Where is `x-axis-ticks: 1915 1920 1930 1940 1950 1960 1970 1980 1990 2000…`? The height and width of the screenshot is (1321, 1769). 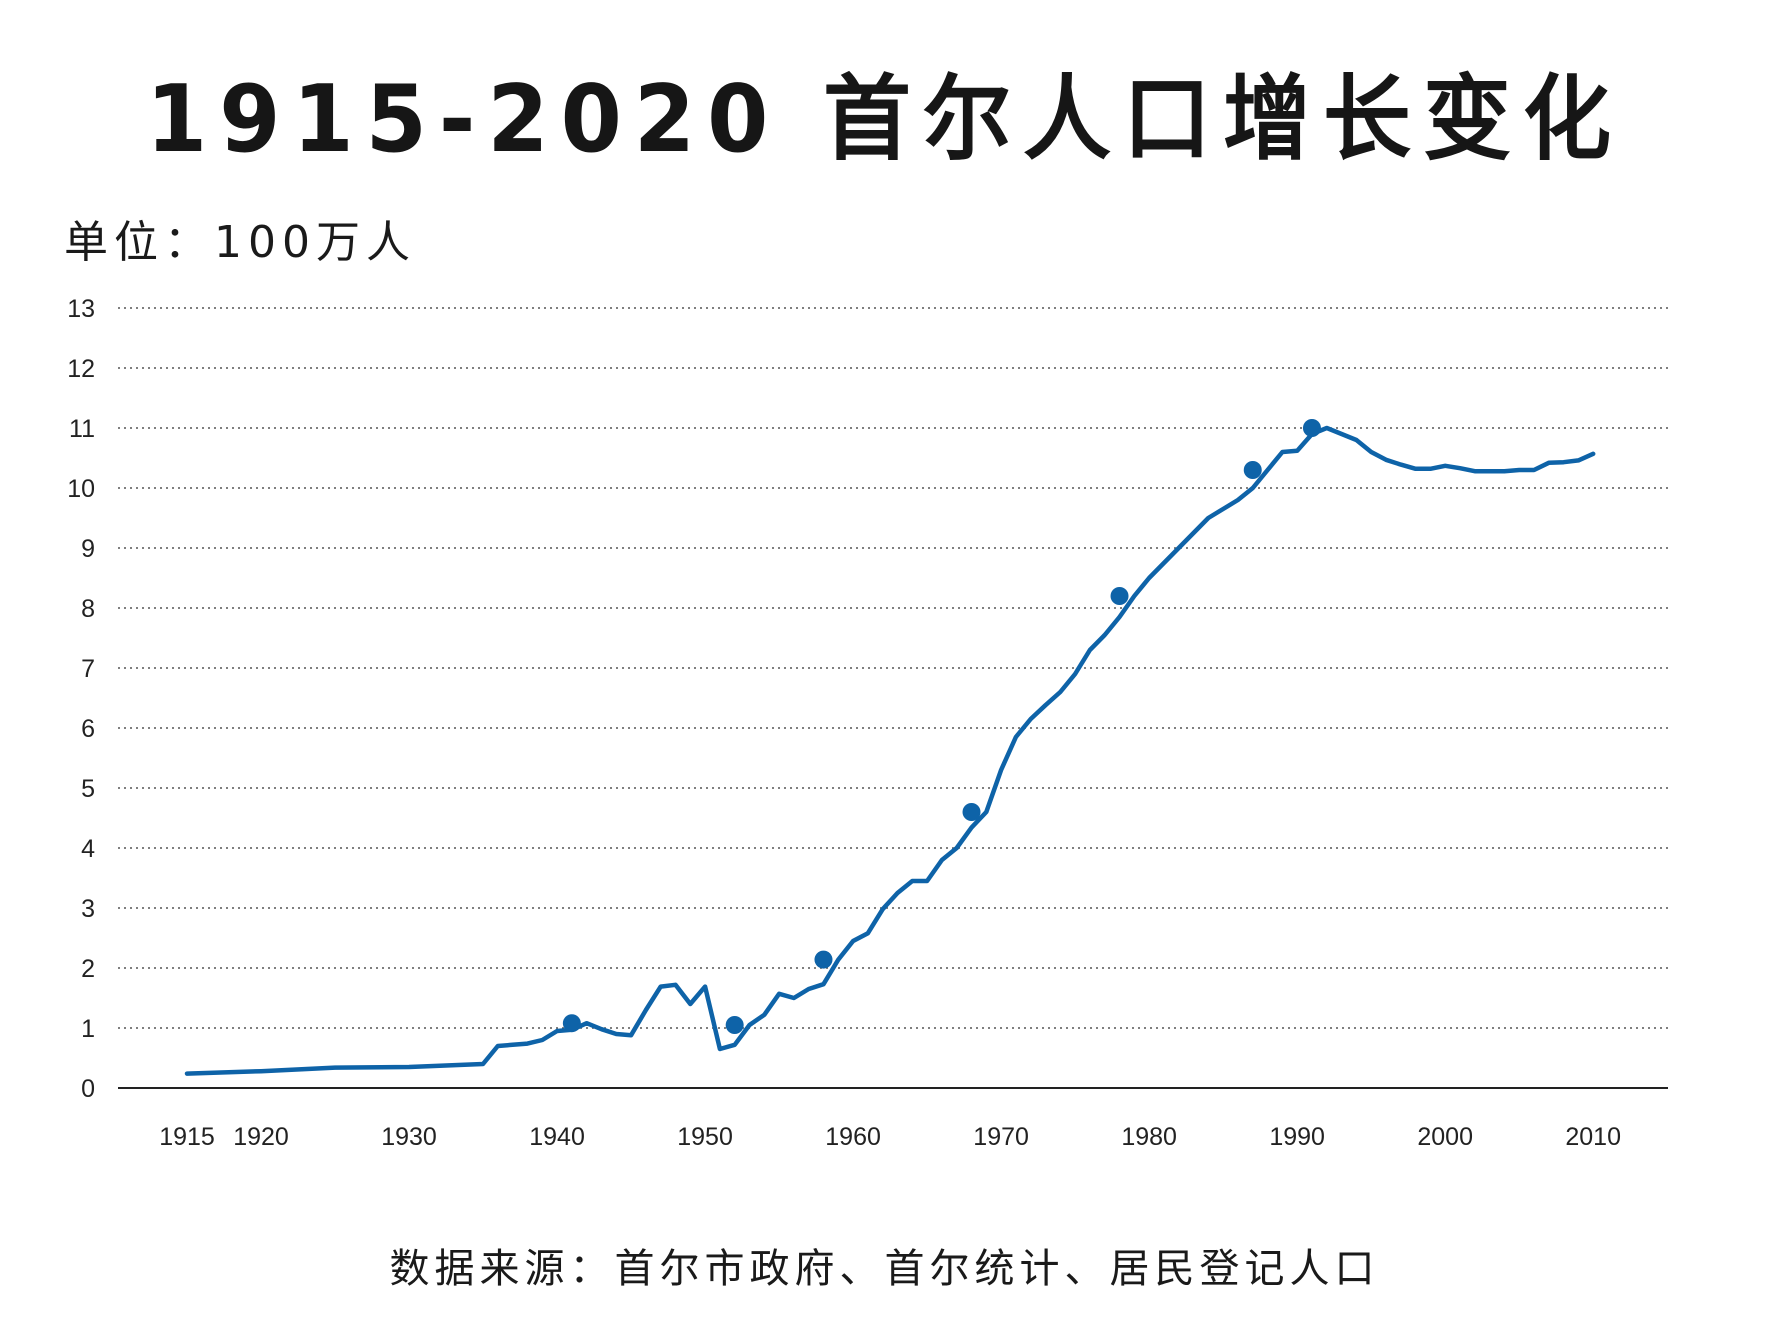
x-axis-ticks: 1915 1920 1930 1940 1950 1960 1970 1980 1990 2000… is located at coordinates (890, 1137).